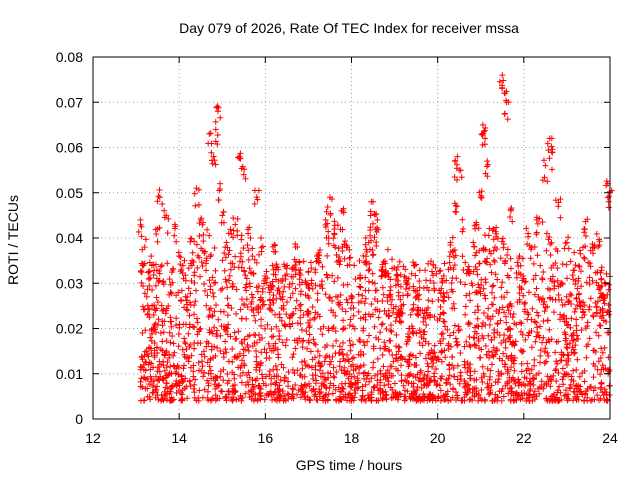  I want to click on x-tick-label: 22, so click(524, 438).